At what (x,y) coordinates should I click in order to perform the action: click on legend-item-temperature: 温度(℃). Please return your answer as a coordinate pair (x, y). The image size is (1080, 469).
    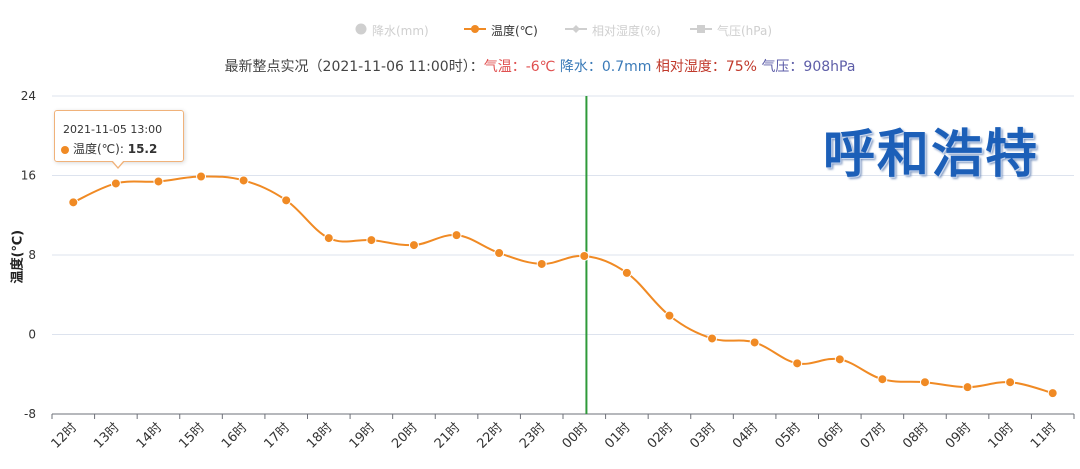
    Looking at the image, I should click on (501, 30).